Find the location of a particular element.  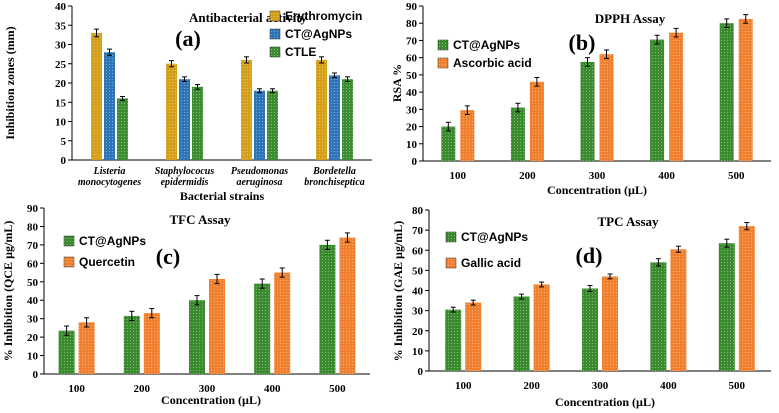

legend-label: Quercetin is located at coordinates (107, 262).